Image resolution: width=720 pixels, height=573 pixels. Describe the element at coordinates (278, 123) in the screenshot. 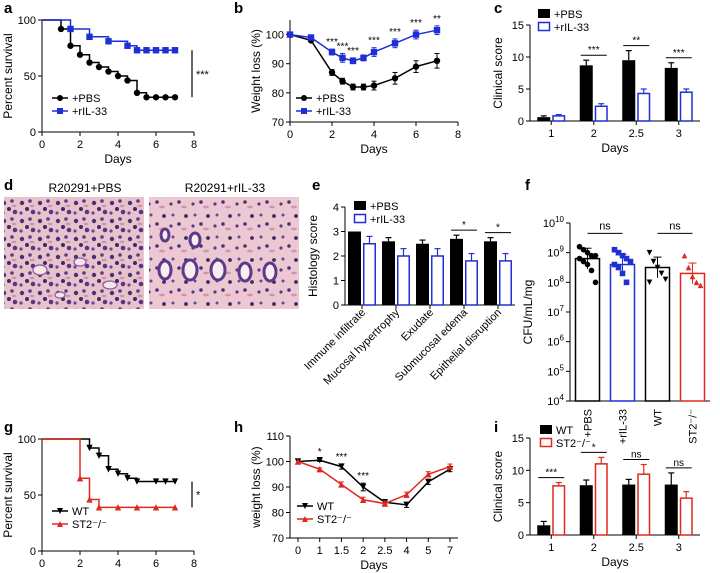

I see `panel-b-ytick-label: 70` at that location.